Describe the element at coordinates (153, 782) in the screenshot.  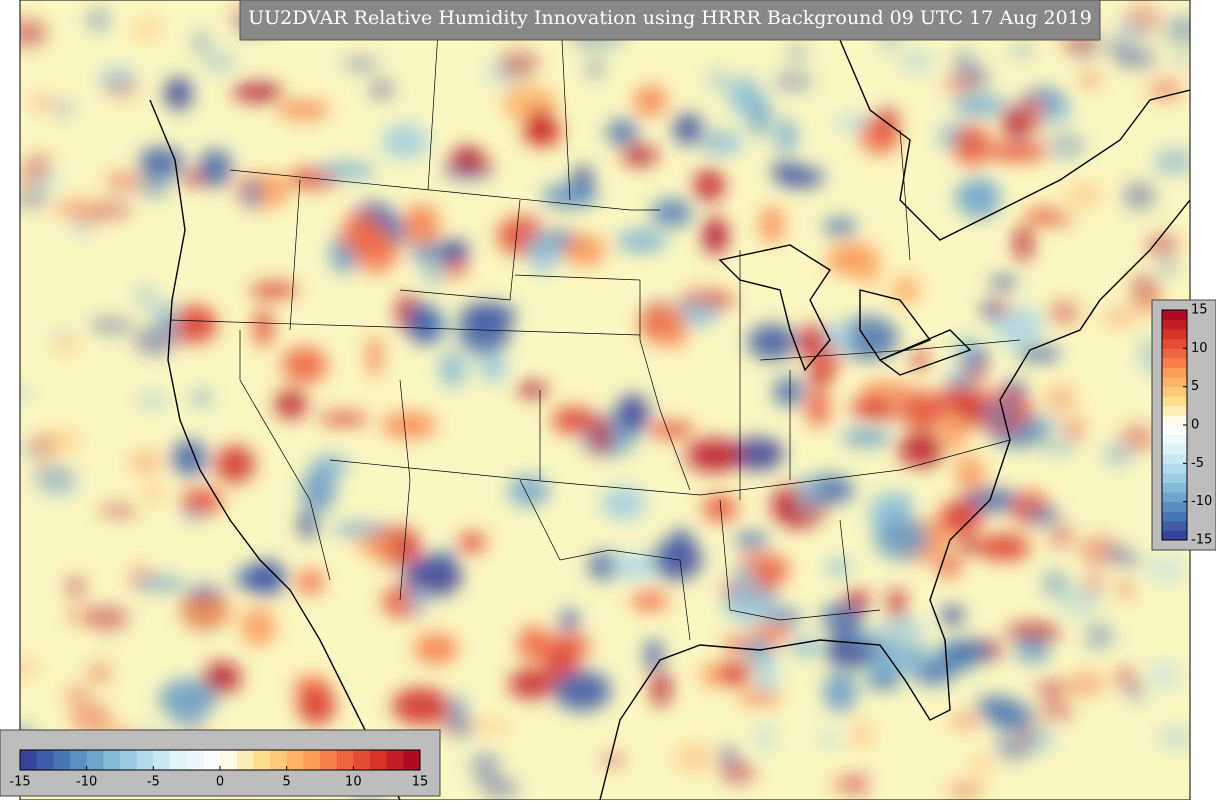
I see `colorbar-tick-label: -5` at that location.